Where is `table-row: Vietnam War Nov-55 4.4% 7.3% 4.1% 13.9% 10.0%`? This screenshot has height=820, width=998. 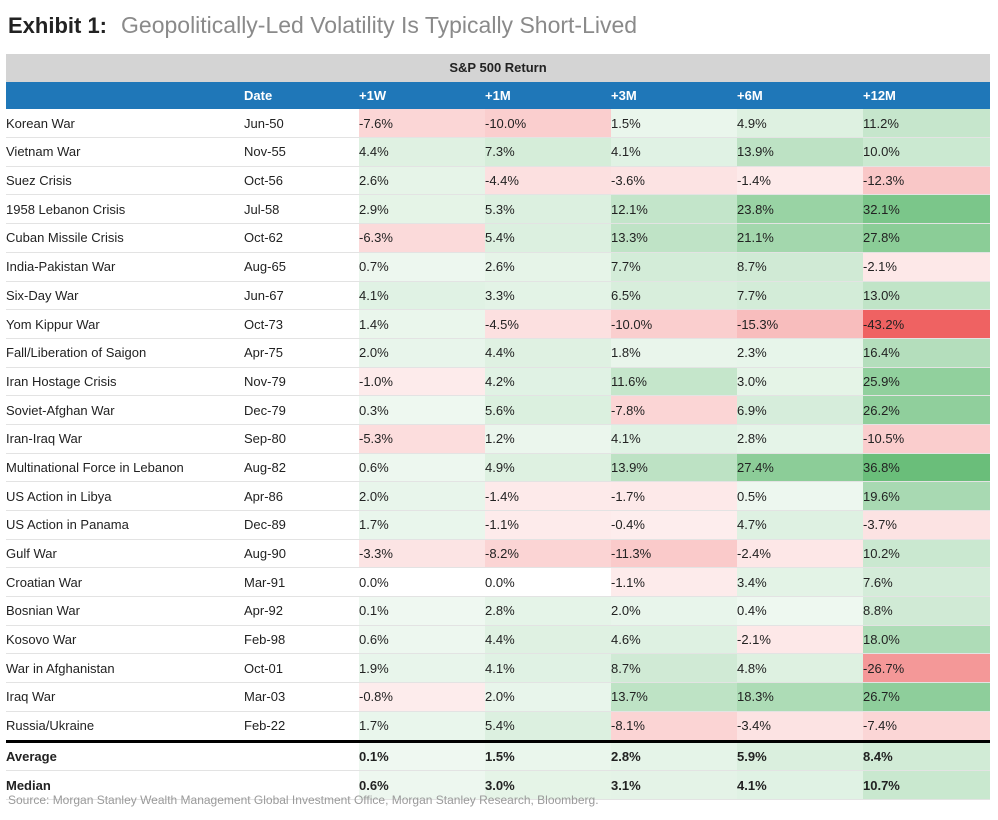
table-row: Vietnam War Nov-55 4.4% 7.3% 4.1% 13.9% 10.0% is located at coordinates (498, 152).